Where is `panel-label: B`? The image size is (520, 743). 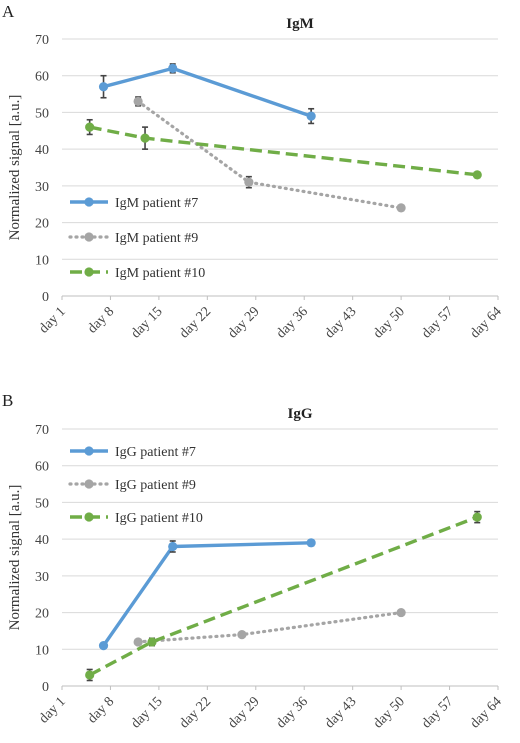
panel-label: B is located at coordinates (7, 400).